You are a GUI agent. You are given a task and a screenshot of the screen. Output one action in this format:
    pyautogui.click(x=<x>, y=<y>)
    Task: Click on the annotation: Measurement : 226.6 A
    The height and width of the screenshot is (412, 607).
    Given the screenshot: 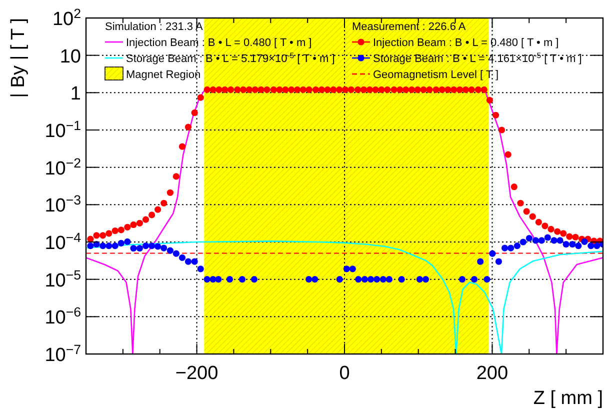 What is the action you would take?
    pyautogui.click(x=409, y=27)
    